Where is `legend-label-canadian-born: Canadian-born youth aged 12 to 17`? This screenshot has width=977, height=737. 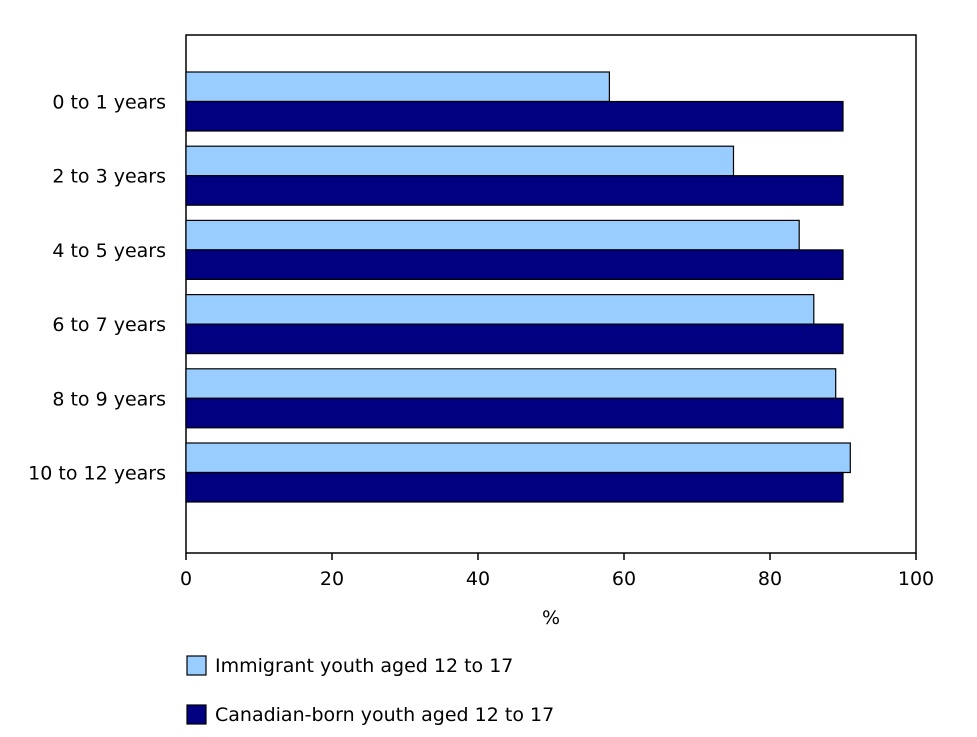
legend-label-canadian-born: Canadian-born youth aged 12 to 17 is located at coordinates (384, 715).